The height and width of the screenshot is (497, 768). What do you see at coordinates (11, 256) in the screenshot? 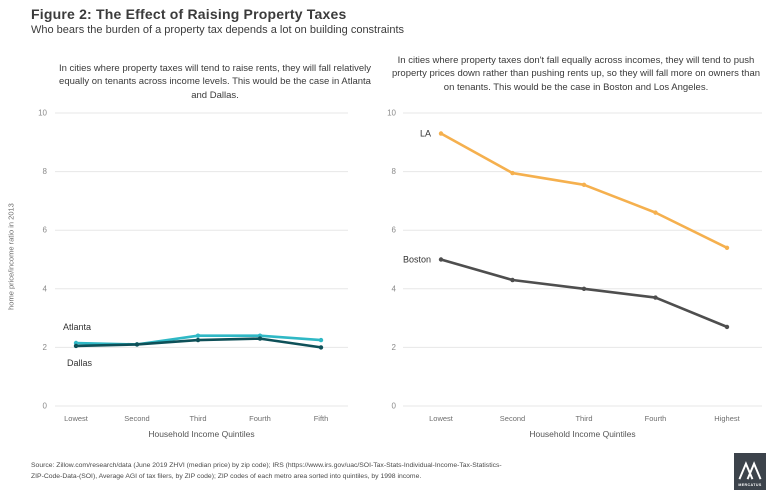
I see `y-axis-label: home price/income ratio in 2013` at bounding box center [11, 256].